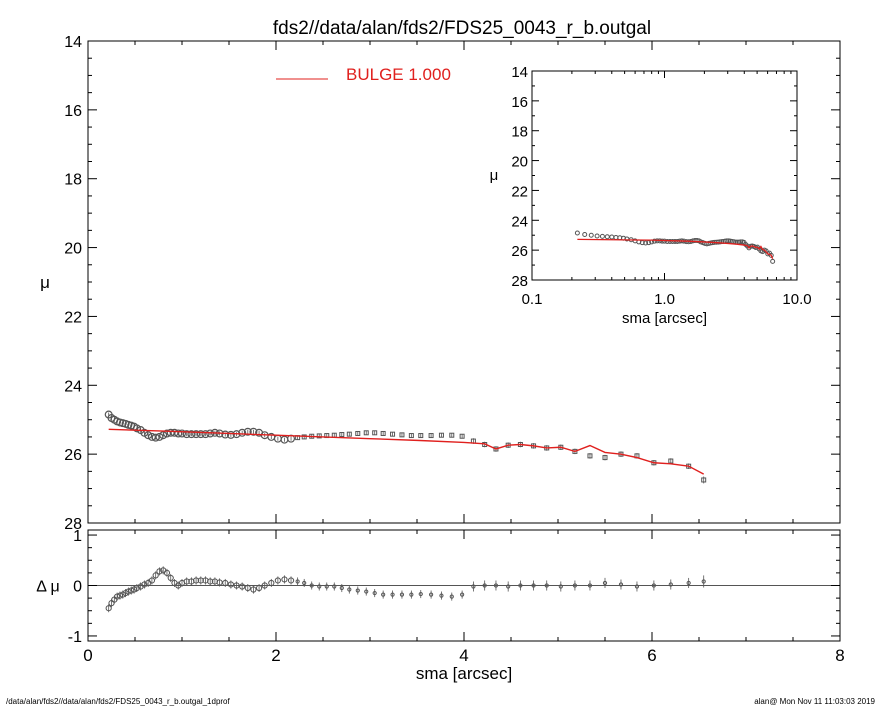 Image resolution: width=885 pixels, height=708 pixels. What do you see at coordinates (519, 221) in the screenshot?
I see `inset-y-tick-label: 24` at bounding box center [519, 221].